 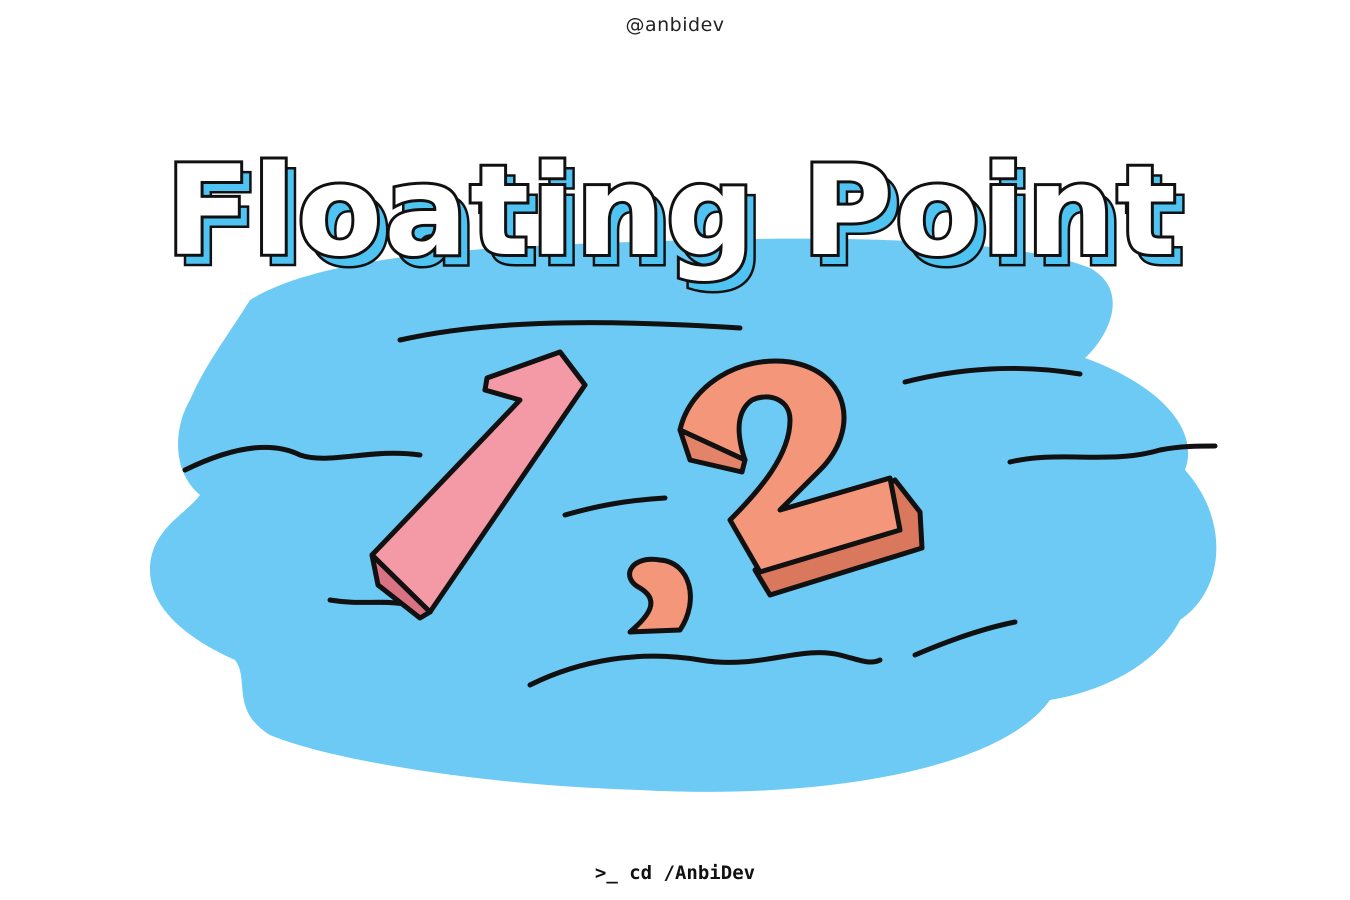 I want to click on comma-separator, so click(x=660, y=595).